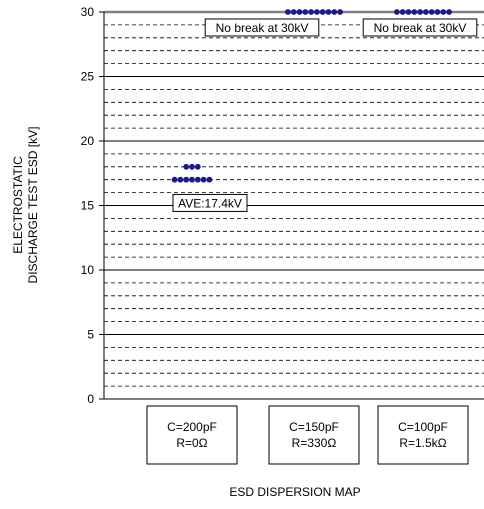  I want to click on y-tick-label: 20, so click(88, 141).